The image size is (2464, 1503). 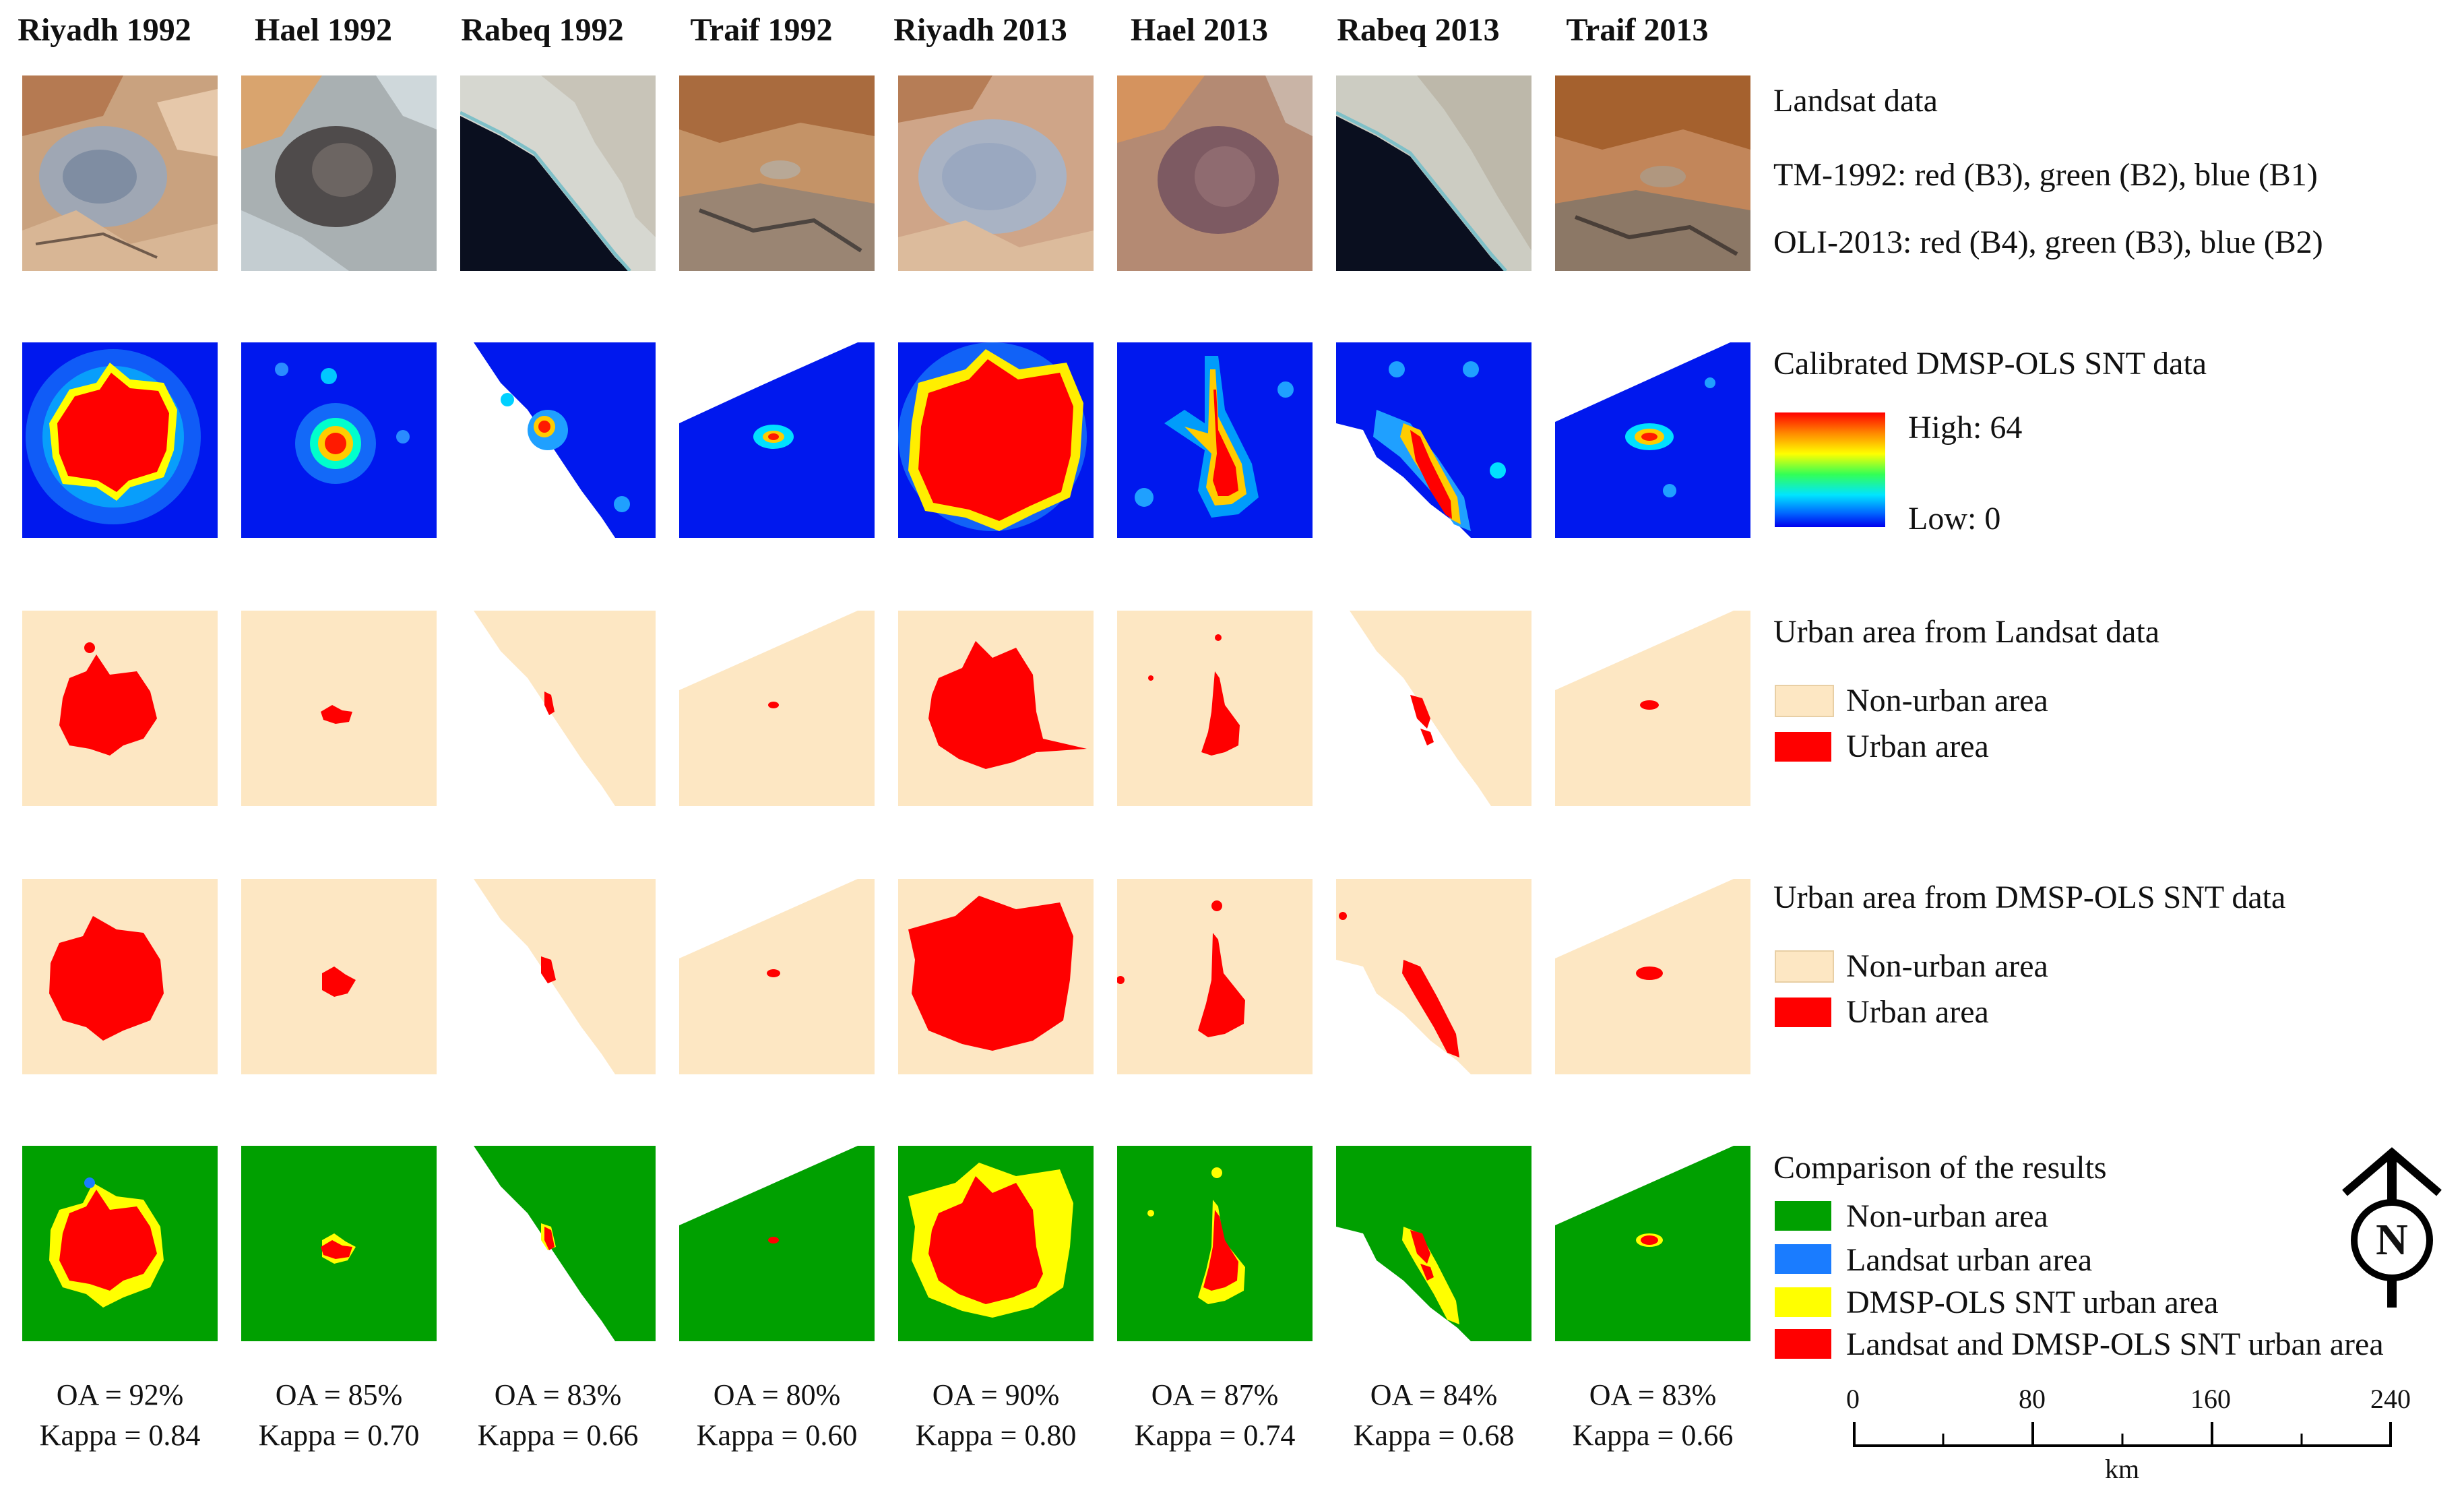 What do you see at coordinates (777, 1394) in the screenshot?
I see `oa-traif-1992: OA = 80%` at bounding box center [777, 1394].